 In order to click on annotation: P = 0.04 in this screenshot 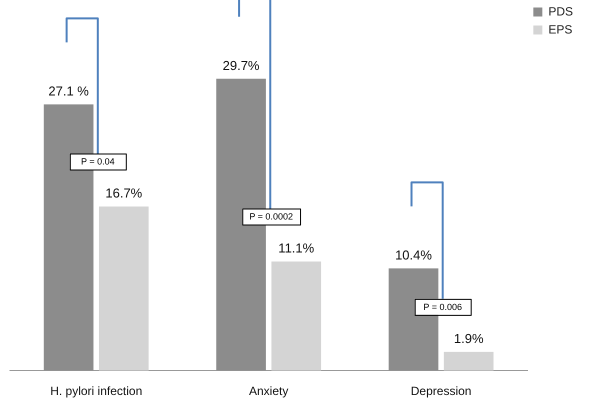, I will do `click(98, 161)`.